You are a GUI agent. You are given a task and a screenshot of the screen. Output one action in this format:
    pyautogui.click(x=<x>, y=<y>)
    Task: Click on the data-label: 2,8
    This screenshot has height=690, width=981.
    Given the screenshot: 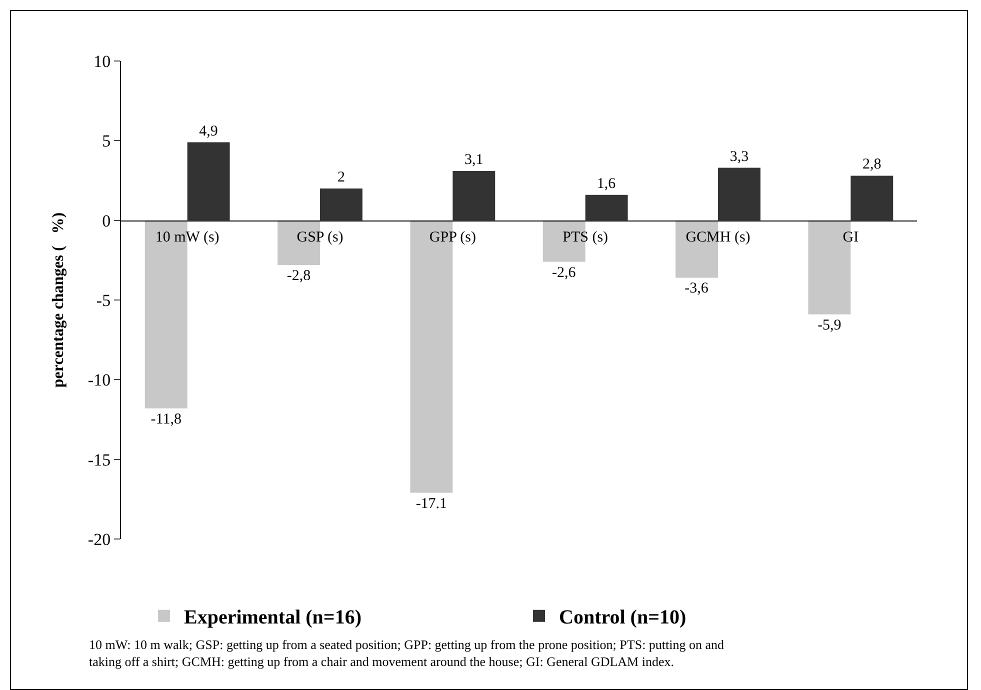 What is the action you would take?
    pyautogui.click(x=872, y=164)
    